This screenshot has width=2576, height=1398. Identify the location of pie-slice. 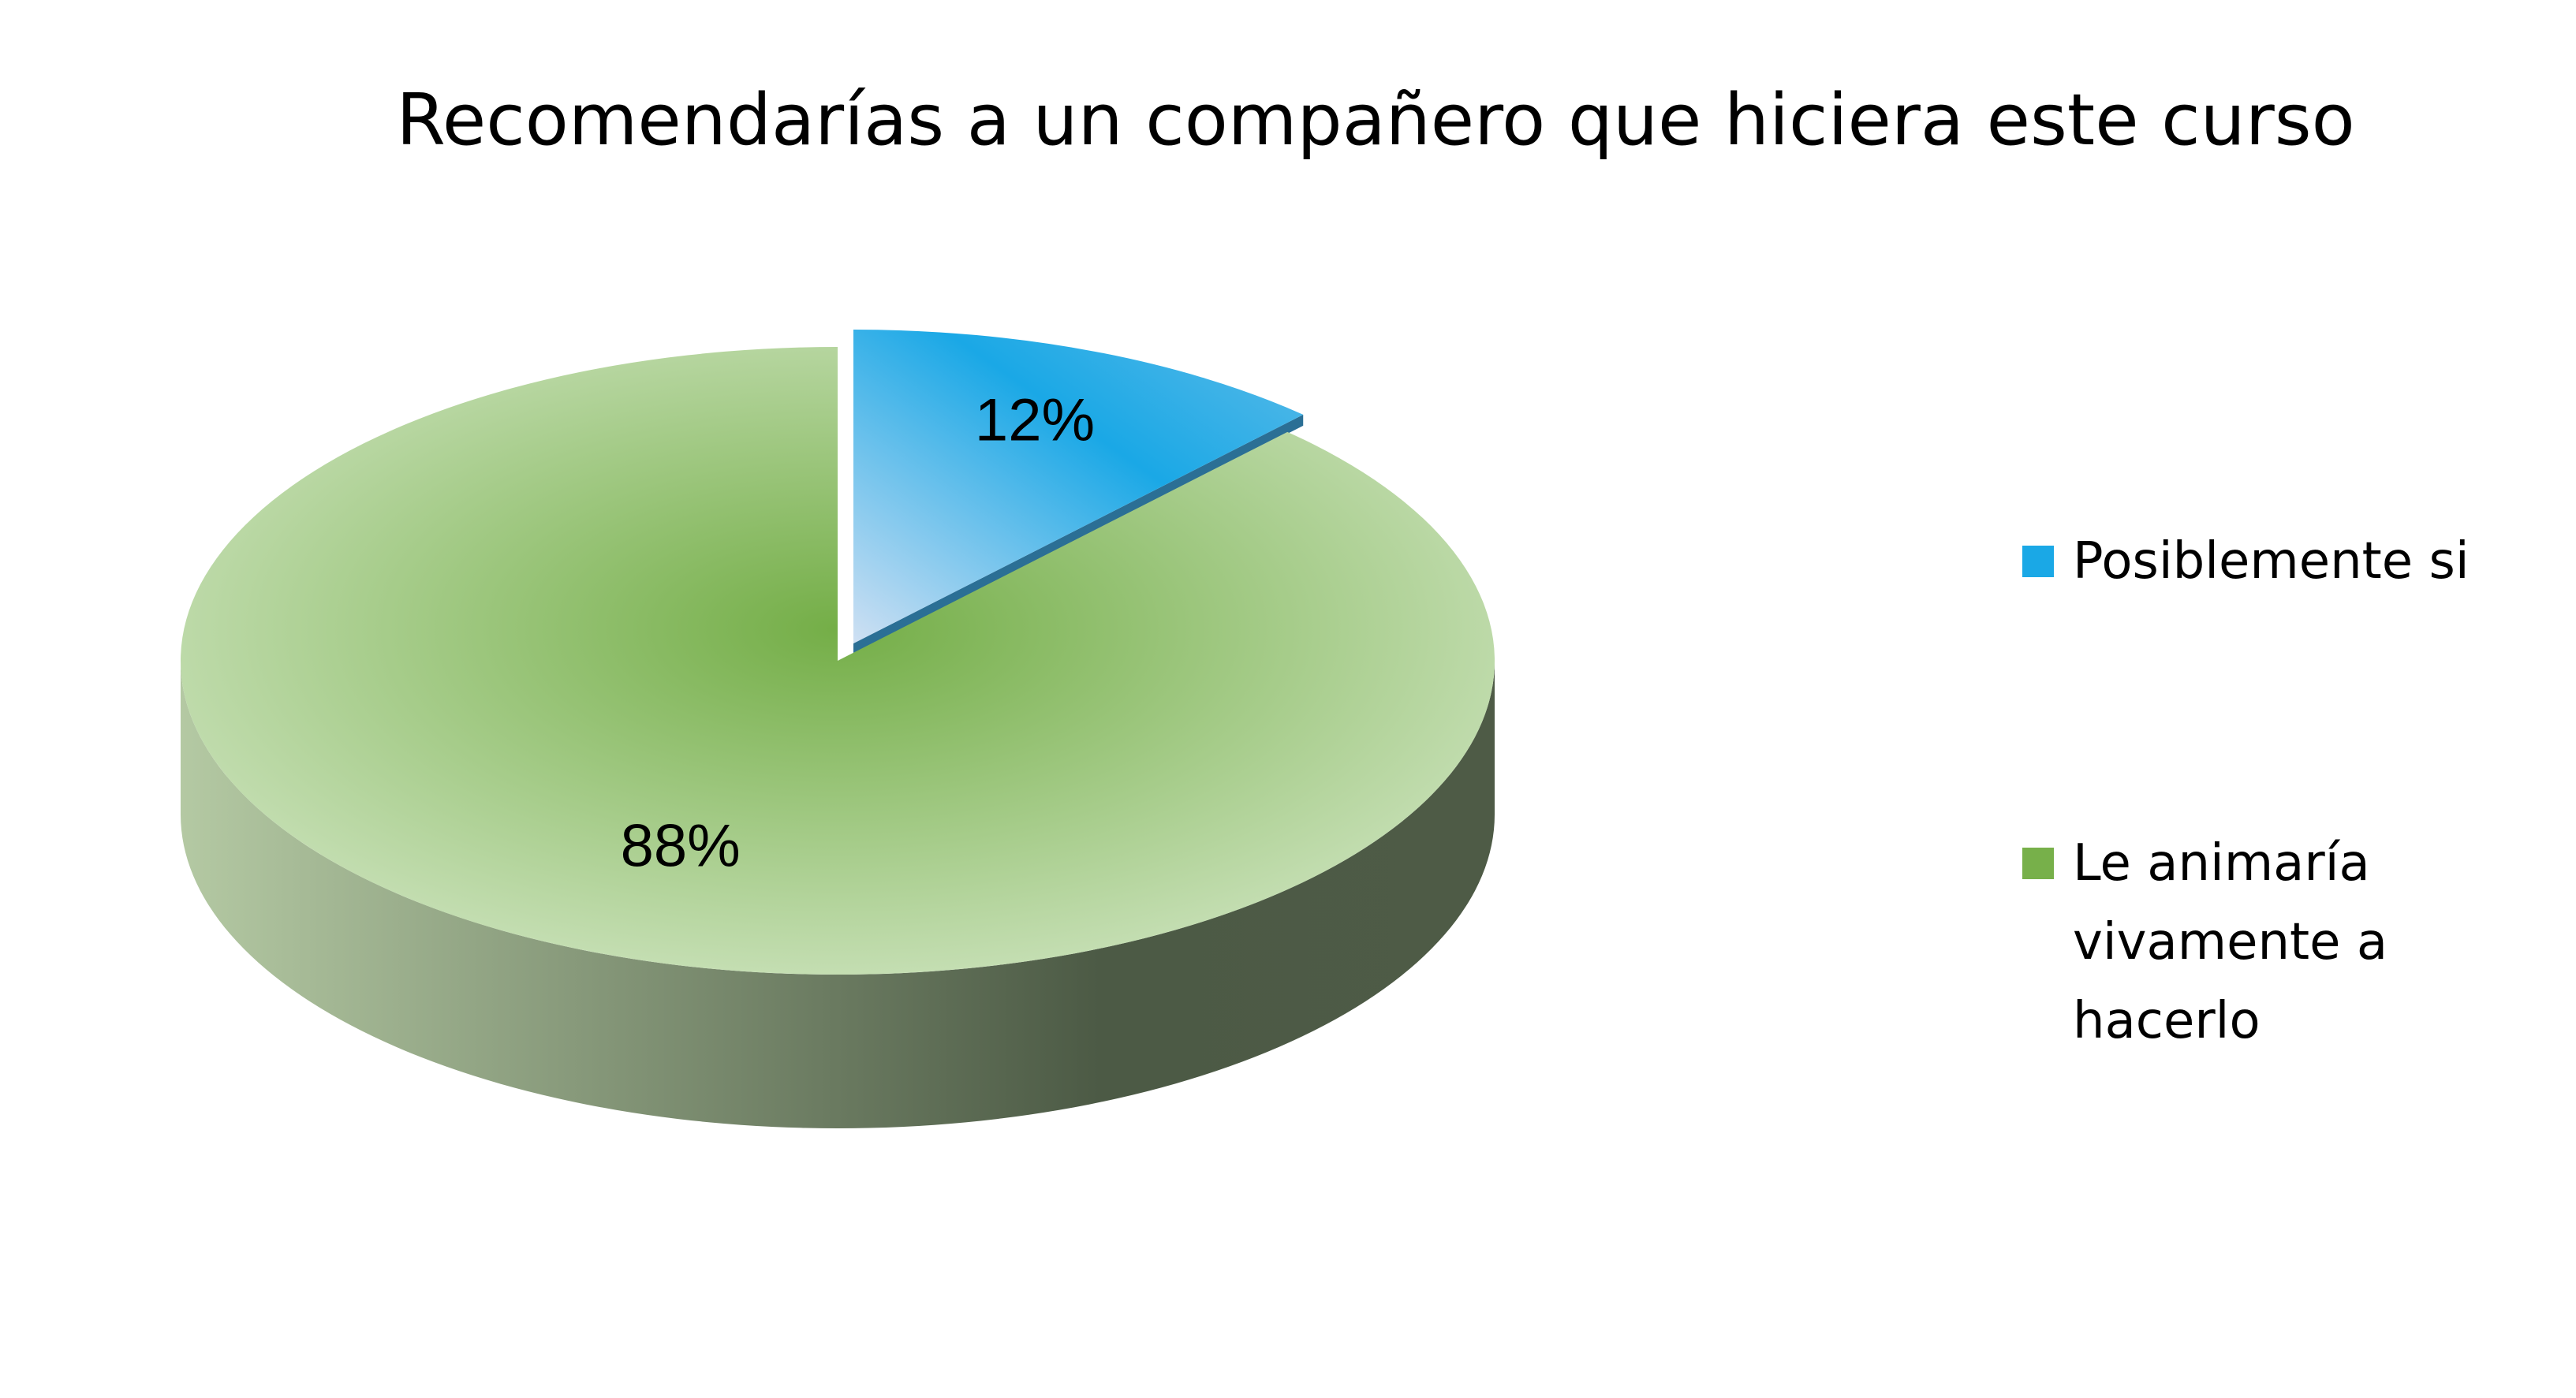
(1078, 486).